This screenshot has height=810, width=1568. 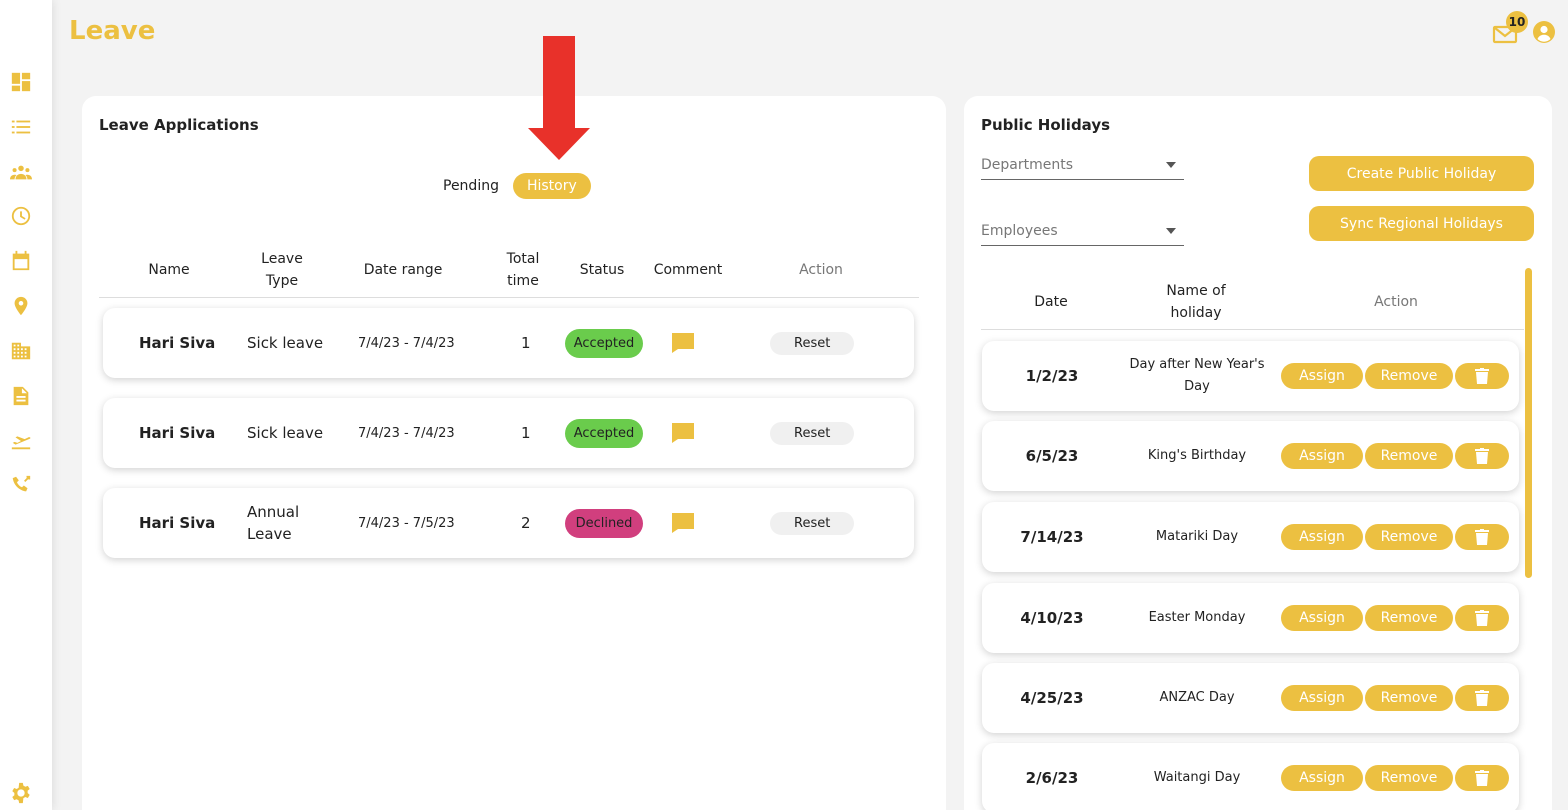 What do you see at coordinates (21, 82) in the screenshot?
I see `dashboard-icon` at bounding box center [21, 82].